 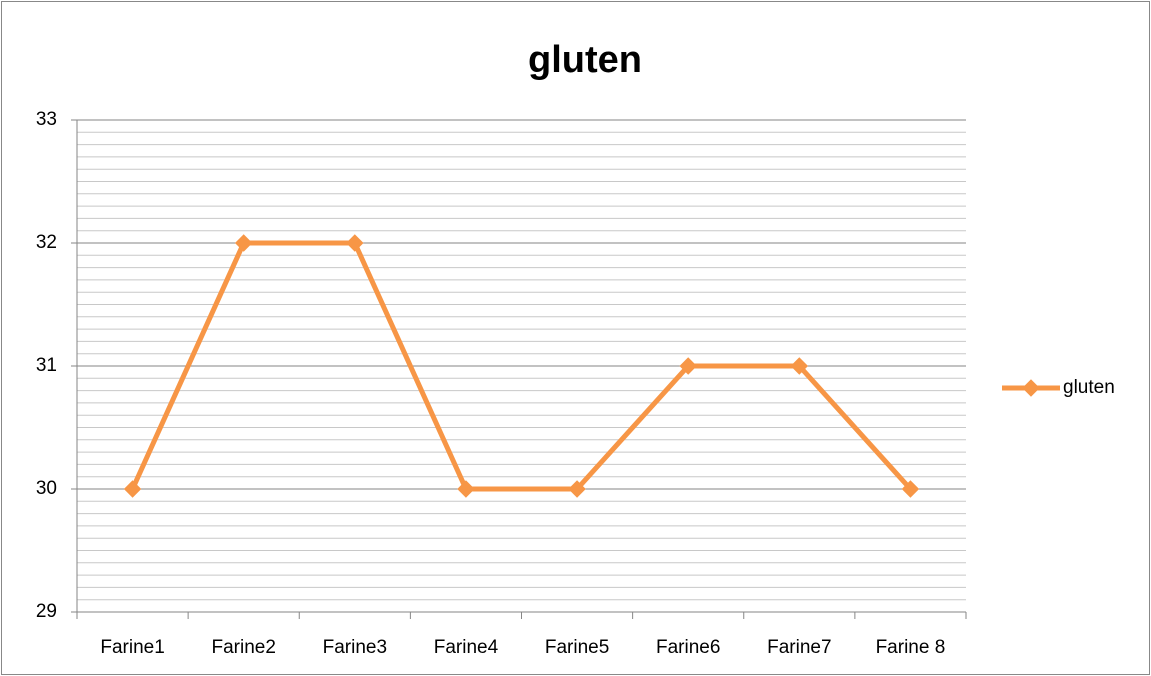 I want to click on y-tick-label: 32, so click(x=46, y=242).